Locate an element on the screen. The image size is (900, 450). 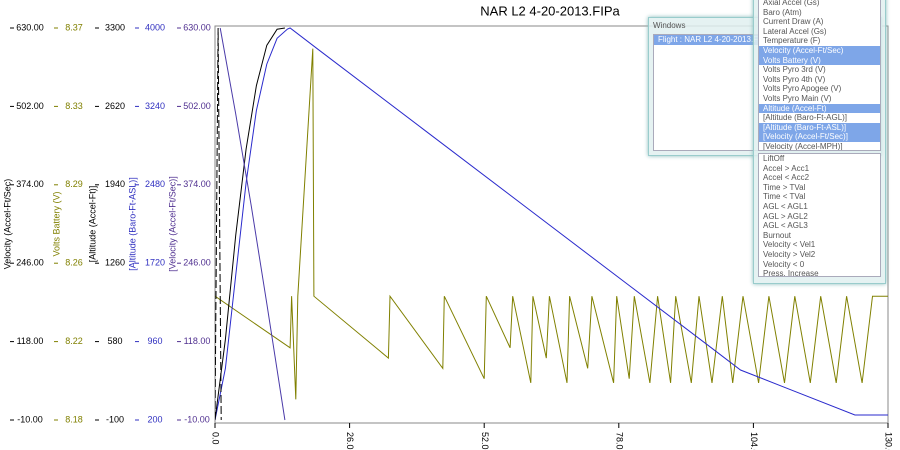
list-item: Velocity (Accel-Ft/Sec) is located at coordinates (819, 50).